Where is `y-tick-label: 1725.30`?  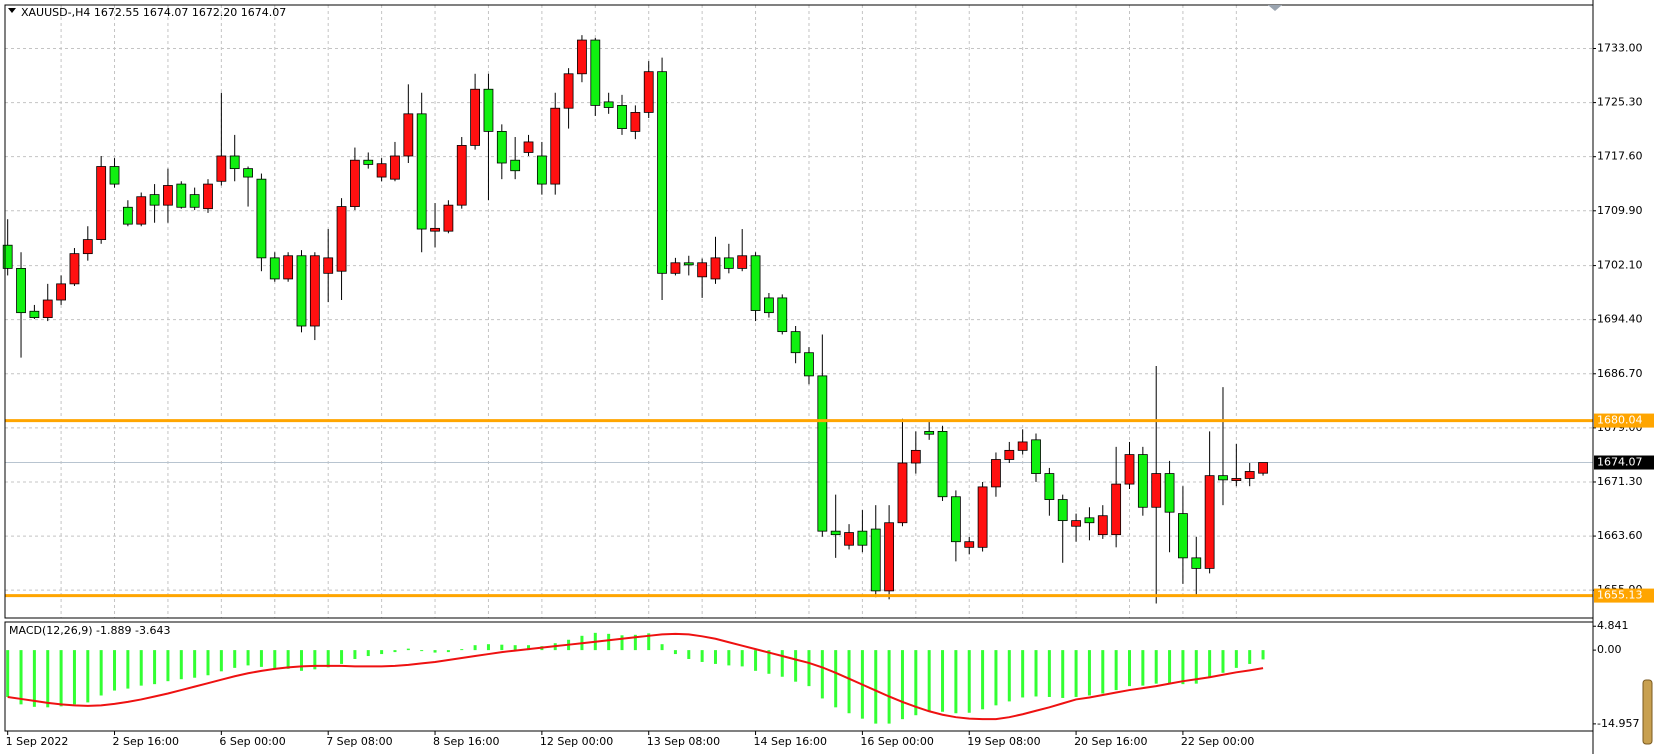
y-tick-label: 1725.30 is located at coordinates (1620, 102).